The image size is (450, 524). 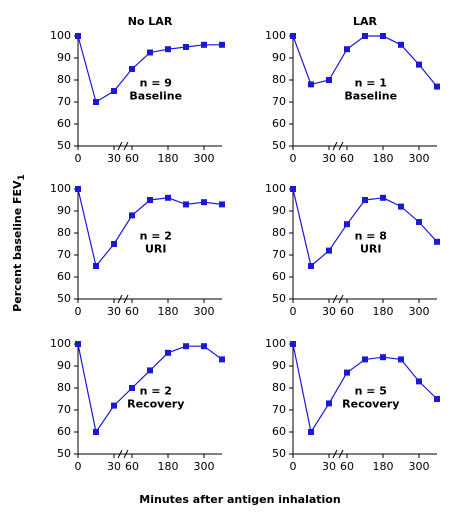 I want to click on y-label-text: Percent baseline FEV, so click(x=17, y=246).